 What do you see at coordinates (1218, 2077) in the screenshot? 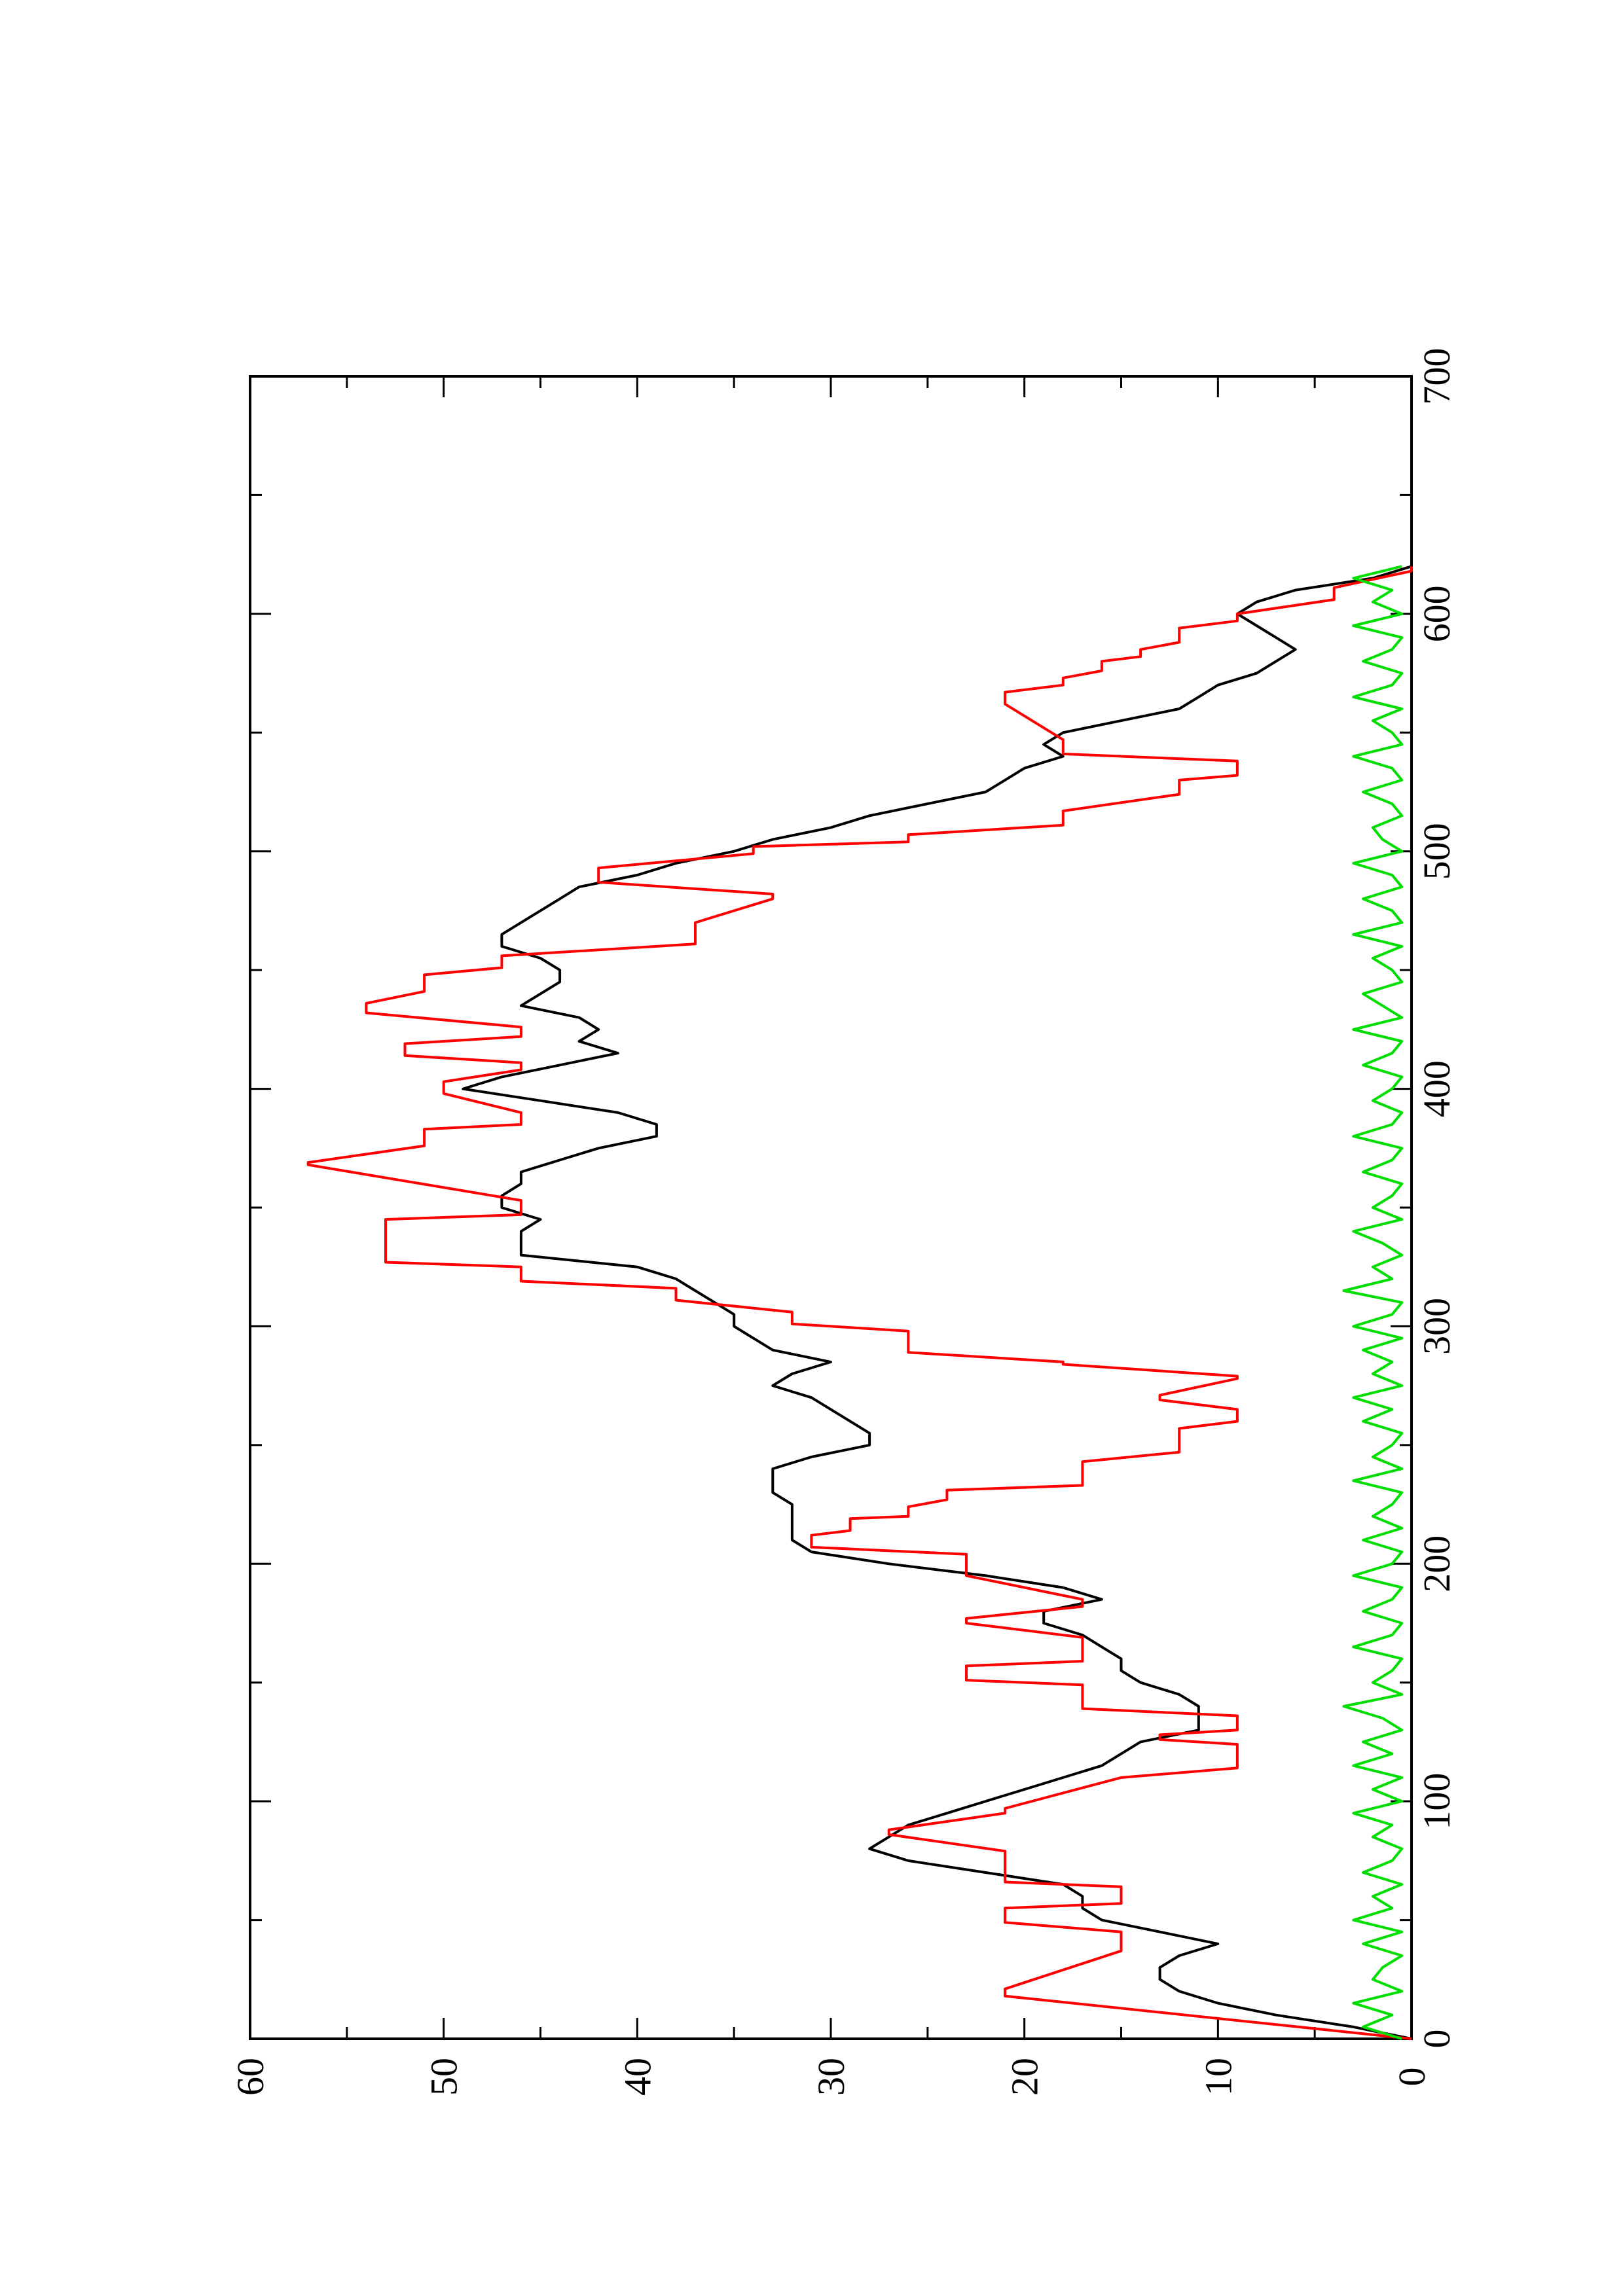
I see `y-tick-label: 10` at bounding box center [1218, 2077].